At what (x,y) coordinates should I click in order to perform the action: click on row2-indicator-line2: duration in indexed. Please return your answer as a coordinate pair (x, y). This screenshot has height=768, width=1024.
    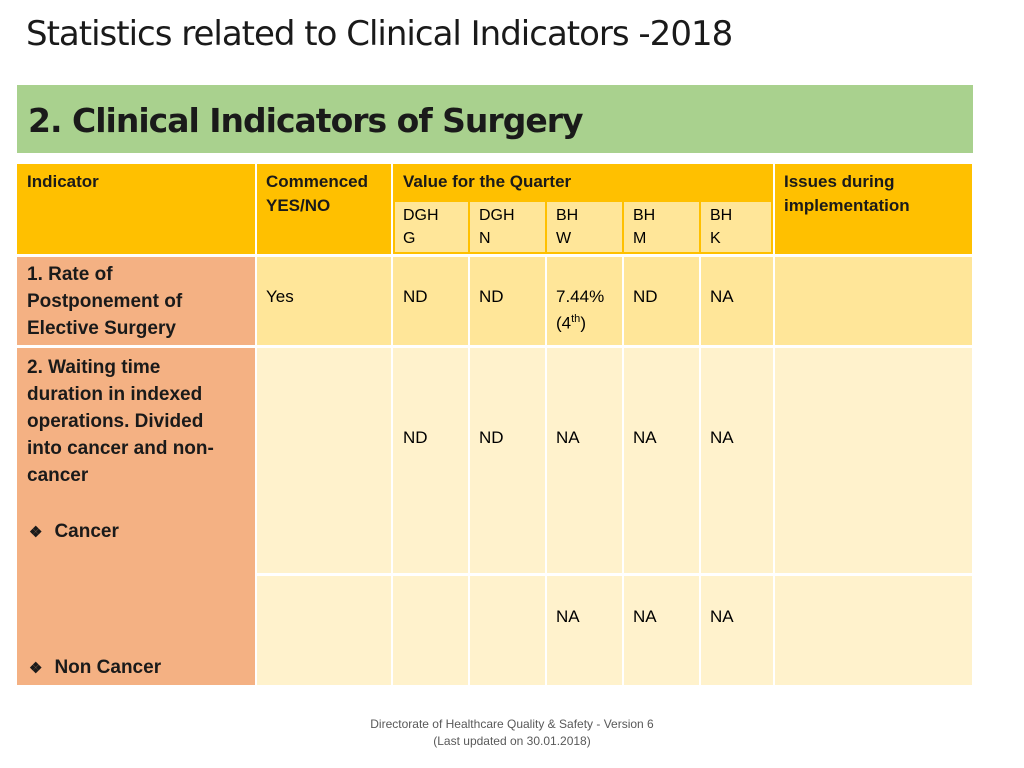
    Looking at the image, I should click on (115, 394).